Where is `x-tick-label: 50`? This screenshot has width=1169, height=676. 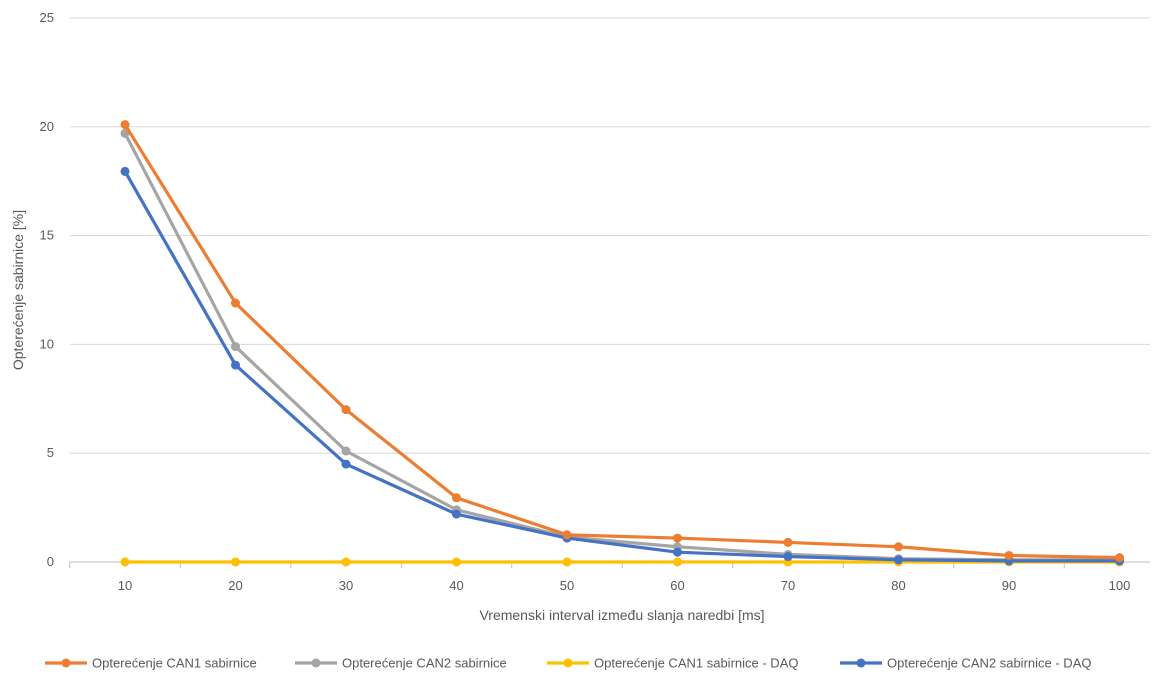 x-tick-label: 50 is located at coordinates (567, 585).